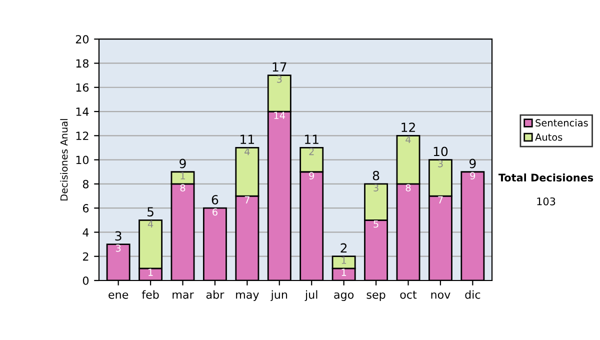 Image resolution: width=600 pixels, height=340 pixels. What do you see at coordinates (279, 295) in the screenshot?
I see `x-tick-label: jun` at bounding box center [279, 295].